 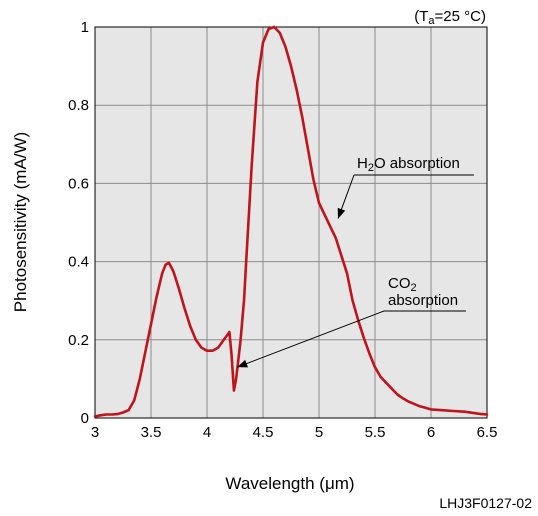 What do you see at coordinates (414, 288) in the screenshot?
I see `annotation-co2-sub: 2` at bounding box center [414, 288].